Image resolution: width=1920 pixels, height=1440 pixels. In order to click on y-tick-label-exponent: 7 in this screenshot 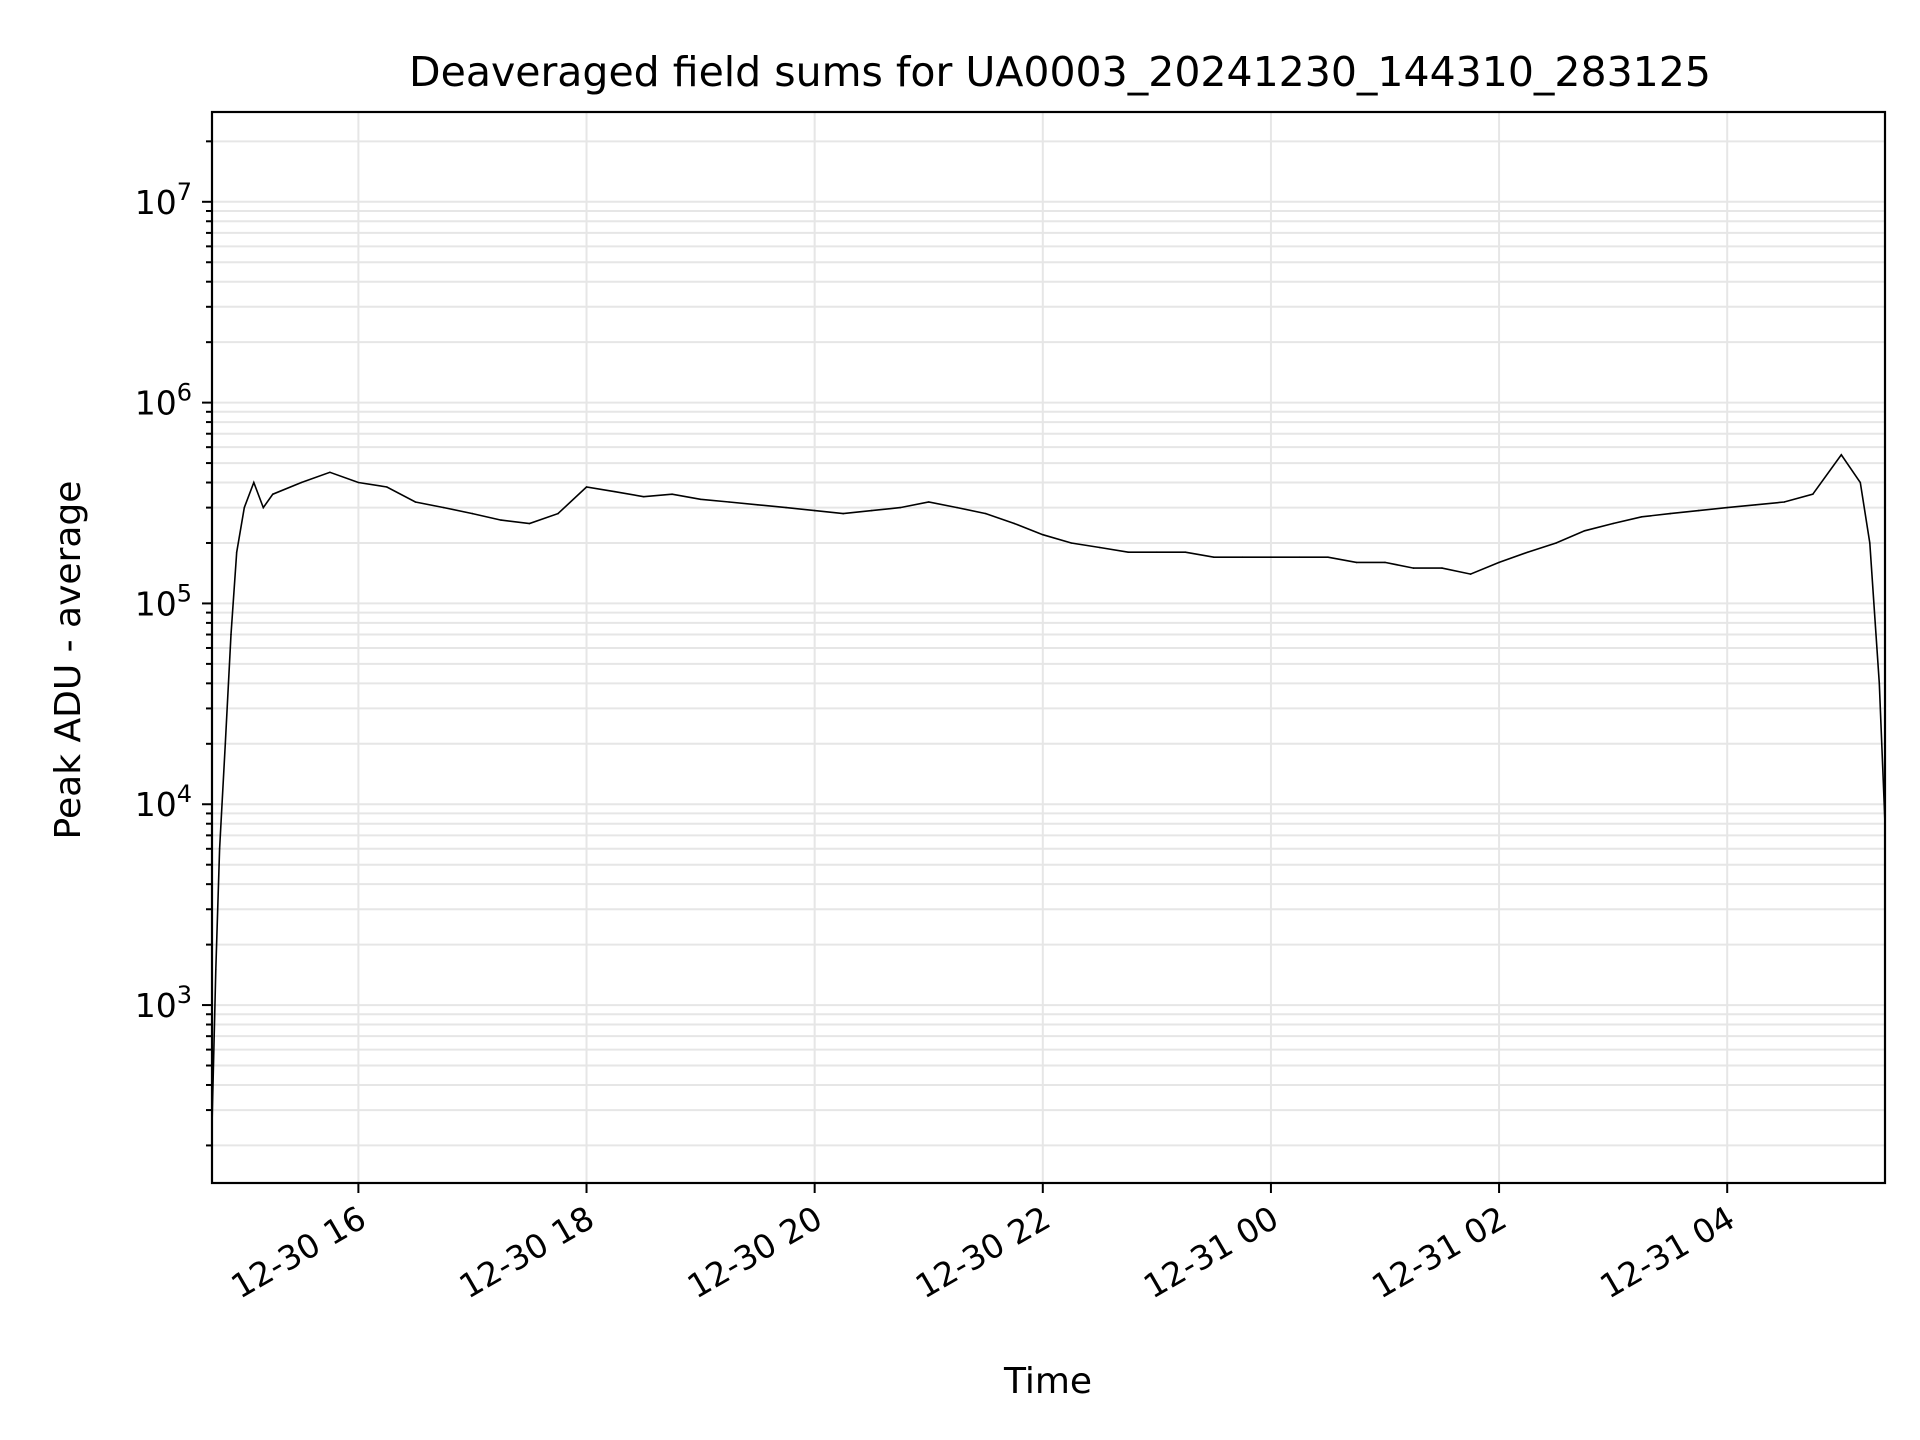, I will do `click(184, 192)`.